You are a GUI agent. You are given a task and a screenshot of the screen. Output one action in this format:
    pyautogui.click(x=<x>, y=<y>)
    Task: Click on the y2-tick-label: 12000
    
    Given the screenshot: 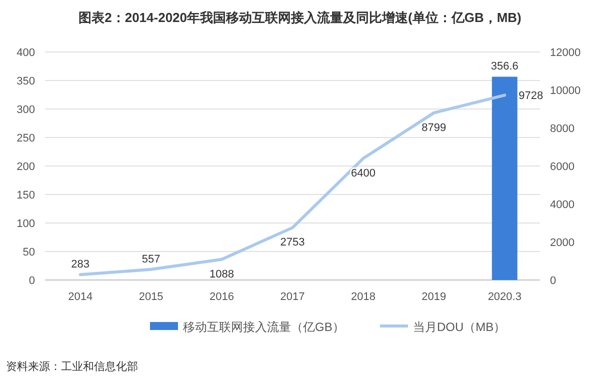 What is the action you would take?
    pyautogui.click(x=565, y=53)
    